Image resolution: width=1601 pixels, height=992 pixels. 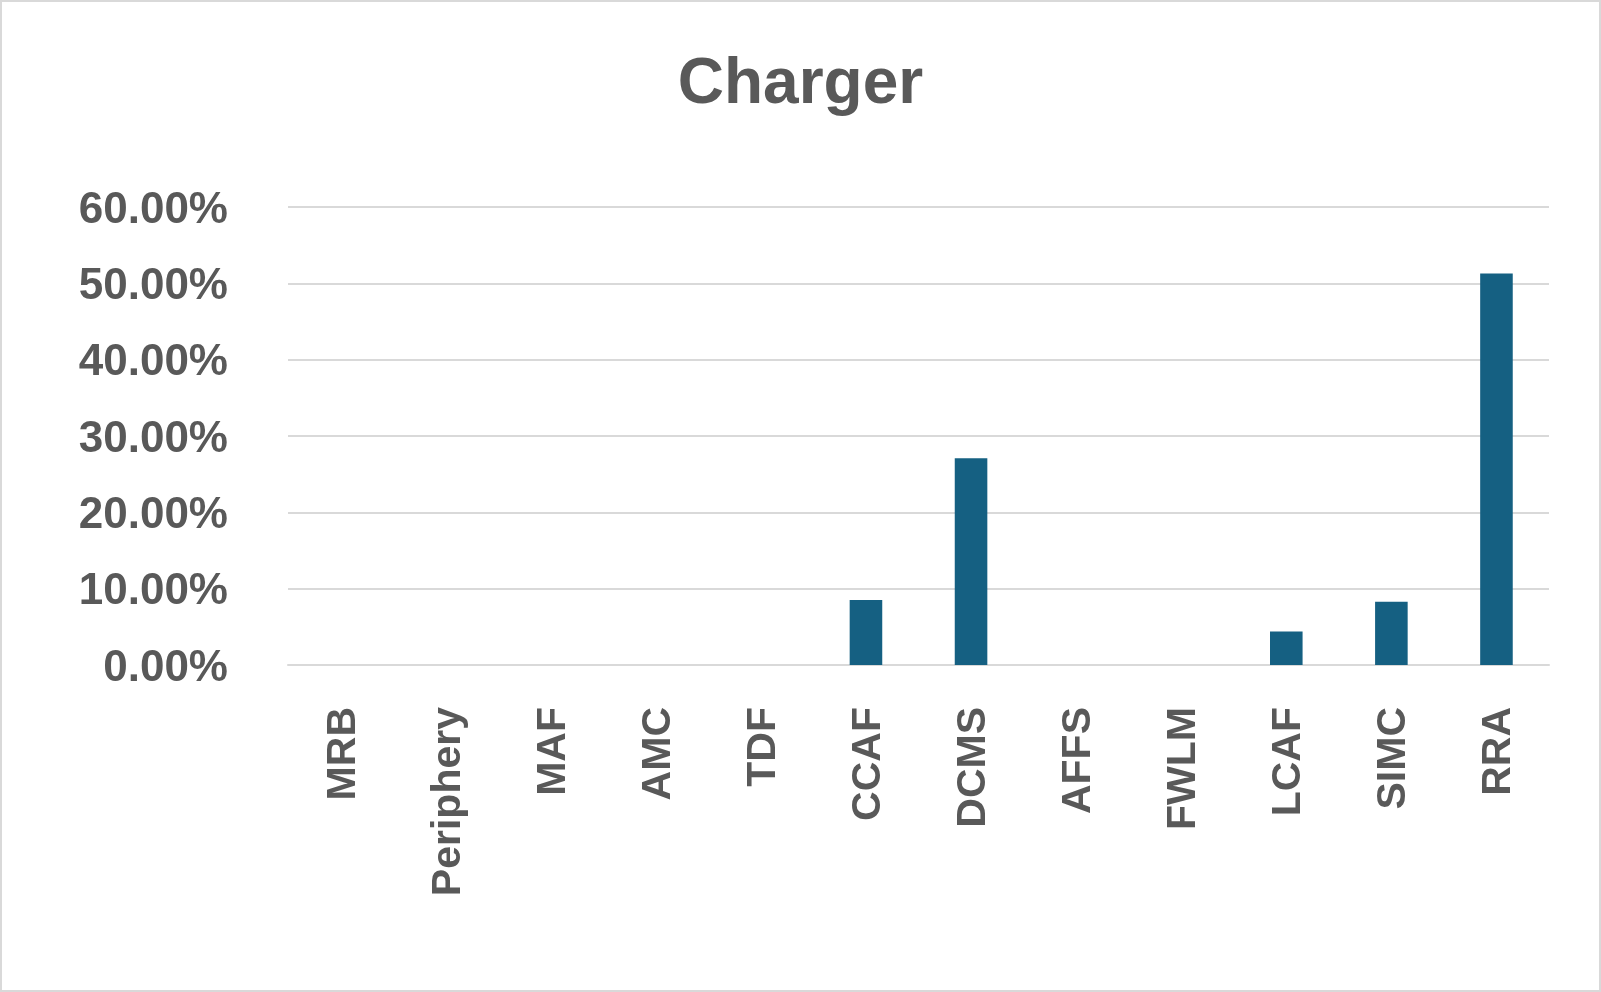 I want to click on x-tick-label: RRA, so click(x=1496, y=751).